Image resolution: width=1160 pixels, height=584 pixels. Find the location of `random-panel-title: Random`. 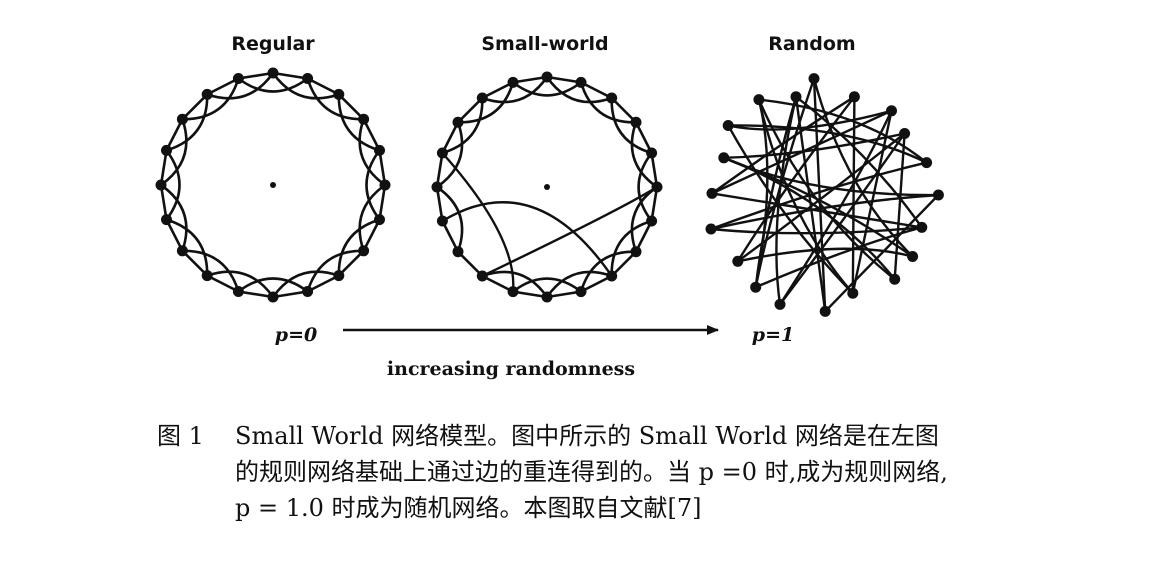

random-panel-title: Random is located at coordinates (811, 44).